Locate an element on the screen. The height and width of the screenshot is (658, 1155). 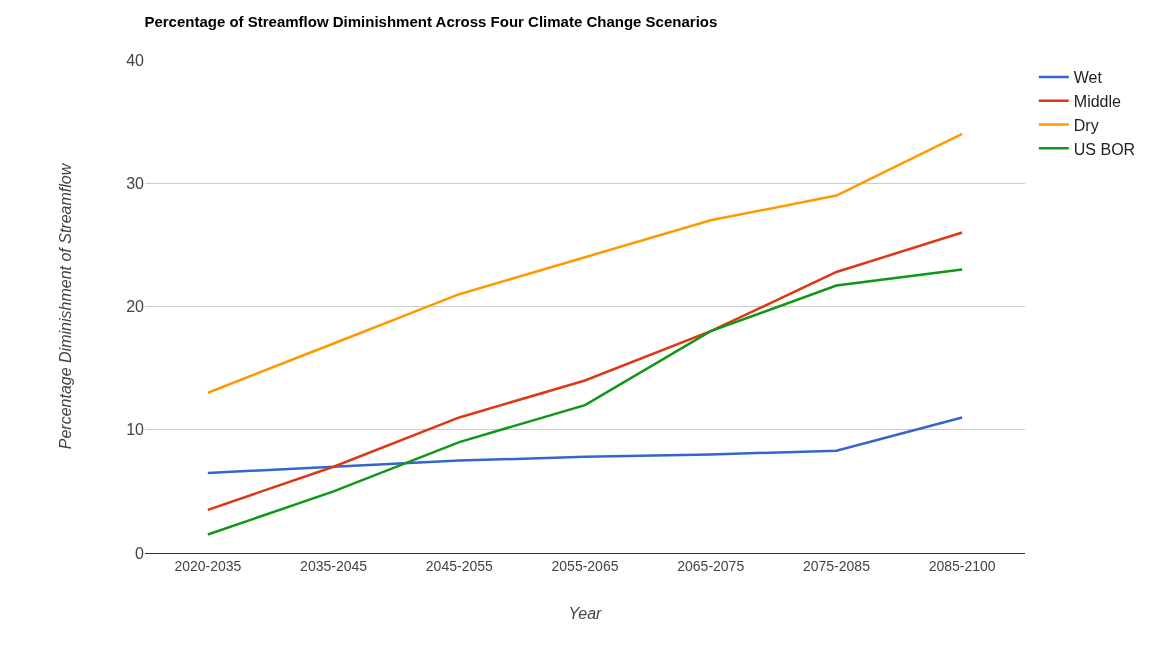
x-tick-label: 2045-2055 is located at coordinates (459, 565).